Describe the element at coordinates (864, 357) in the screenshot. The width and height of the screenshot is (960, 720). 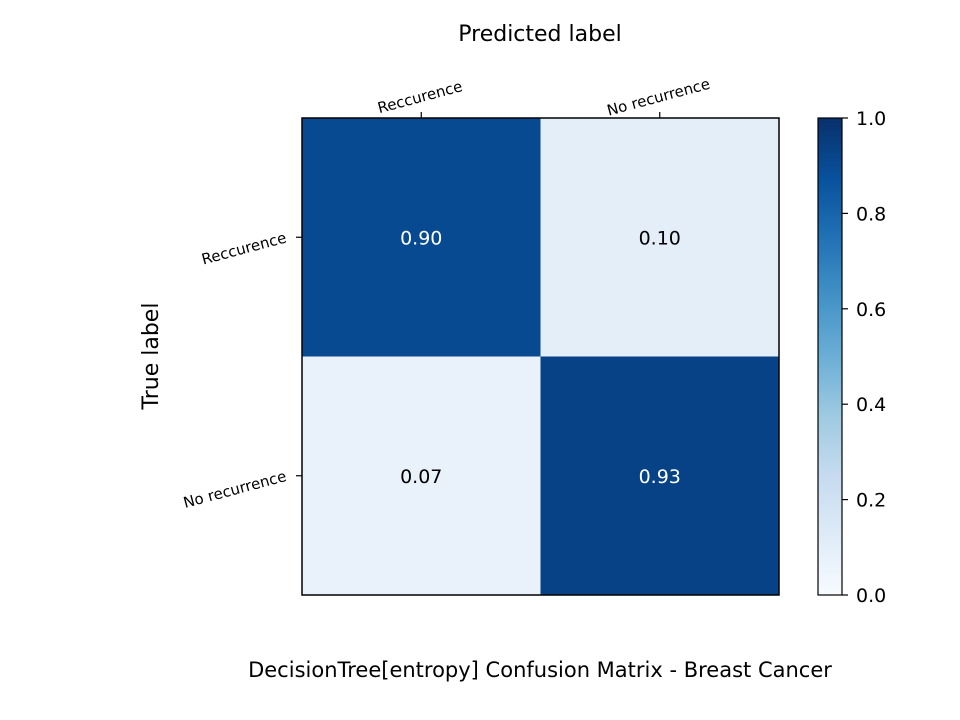
I see `colorbar-ticks: 0.0 0.2 0.4 0.6 0.8 1.0` at that location.